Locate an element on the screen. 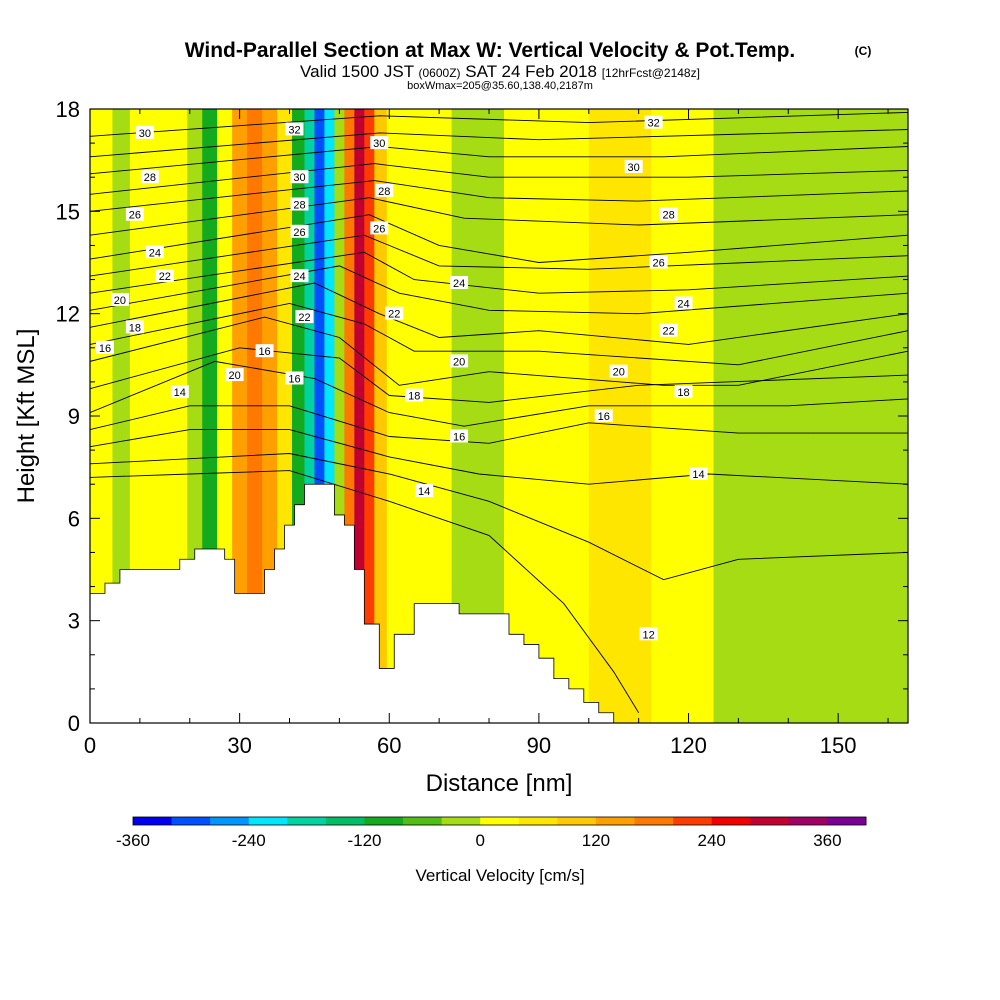  contour-label: 30 is located at coordinates (144, 132).